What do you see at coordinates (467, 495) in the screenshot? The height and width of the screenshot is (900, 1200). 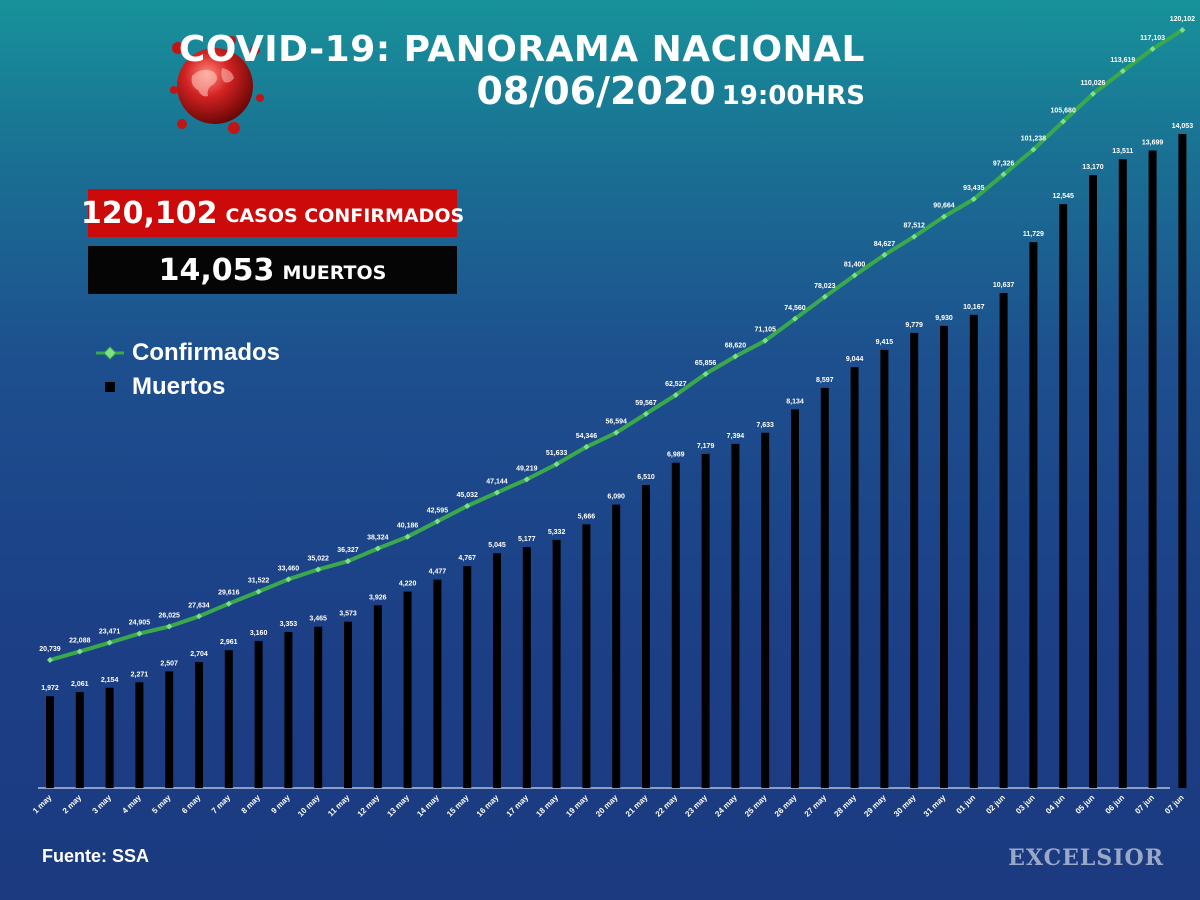 I see `confirmed-data-label: 45,032` at bounding box center [467, 495].